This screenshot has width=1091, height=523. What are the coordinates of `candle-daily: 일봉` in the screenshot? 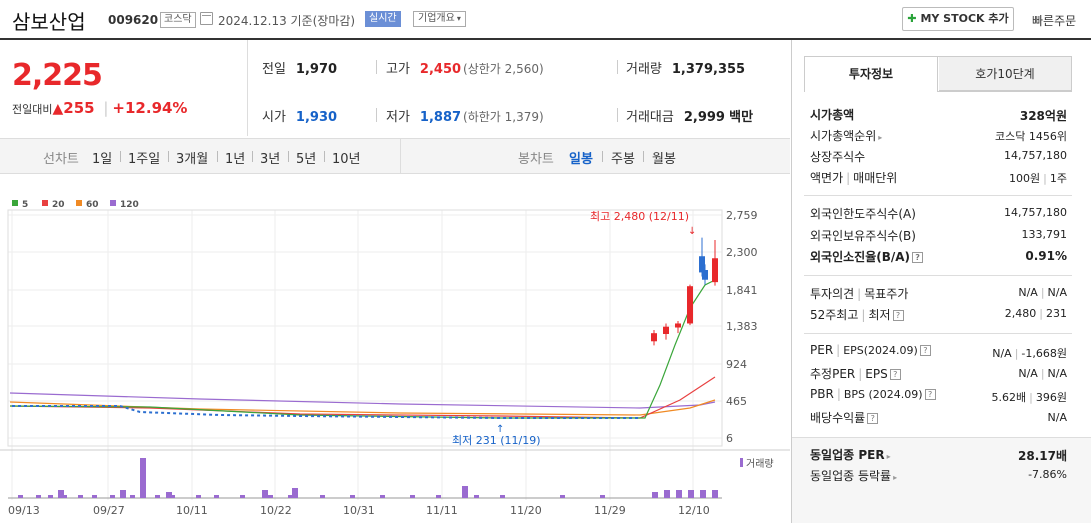 It's located at (581, 159).